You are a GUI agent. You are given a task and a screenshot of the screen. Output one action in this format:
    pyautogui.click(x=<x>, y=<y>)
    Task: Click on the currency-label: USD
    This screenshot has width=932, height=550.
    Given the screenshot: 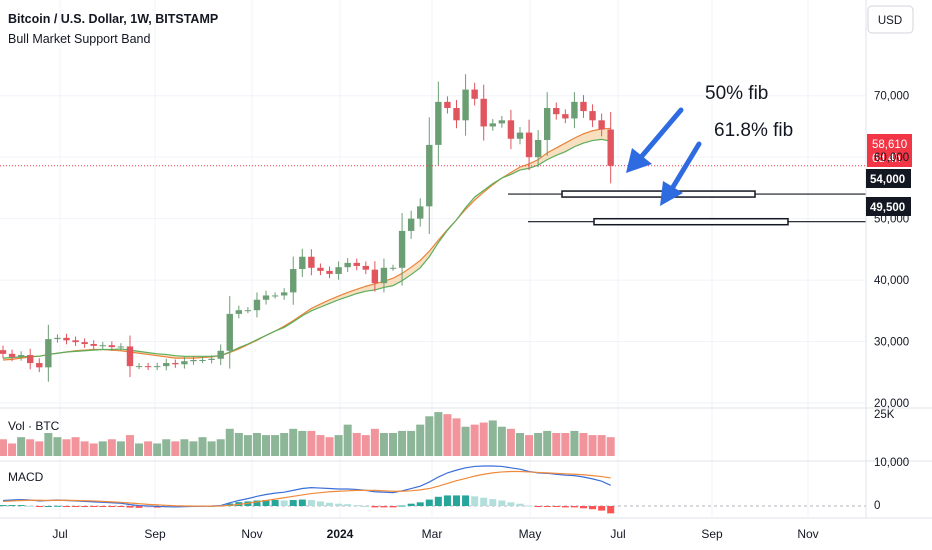 What is the action you would take?
    pyautogui.click(x=890, y=21)
    